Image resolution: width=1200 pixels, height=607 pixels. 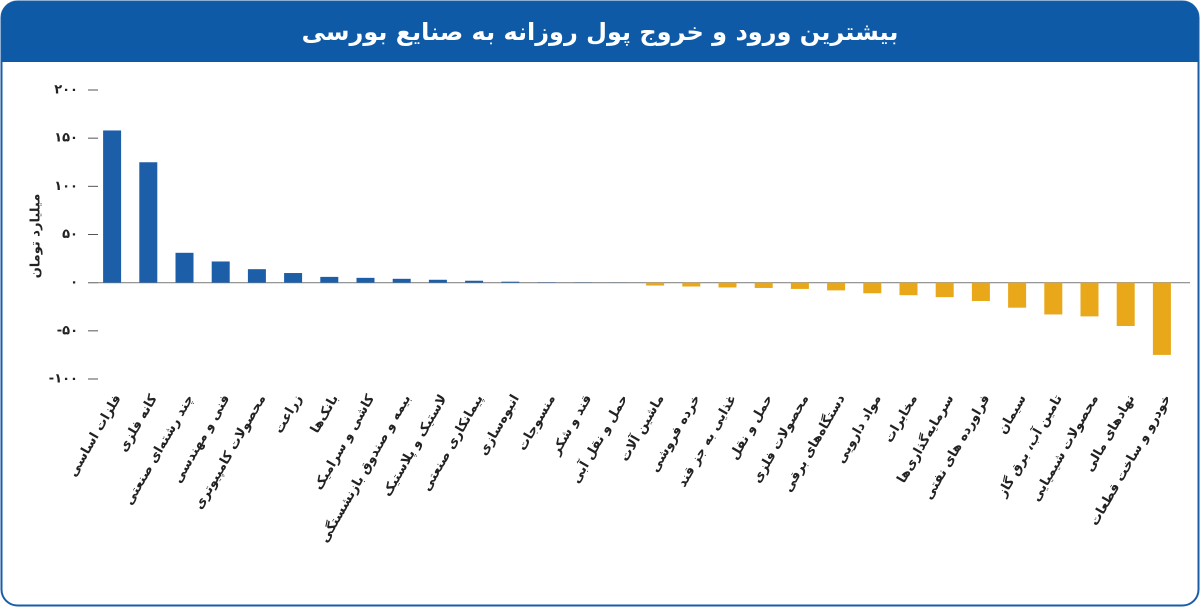 What do you see at coordinates (67, 330) in the screenshot?
I see `y-tick-label: -۵۰` at bounding box center [67, 330].